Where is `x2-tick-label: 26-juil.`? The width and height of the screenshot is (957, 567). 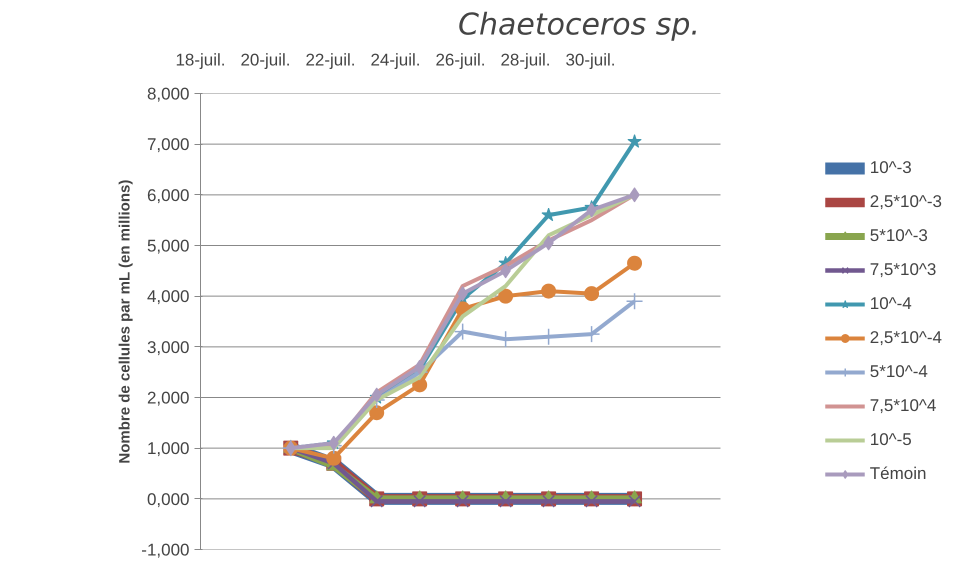
x2-tick-label: 26-juil. is located at coordinates (460, 60).